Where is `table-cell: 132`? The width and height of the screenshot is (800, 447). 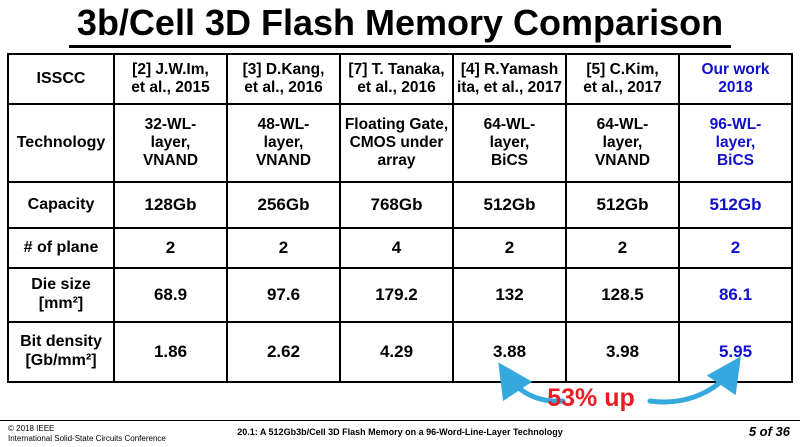 table-cell: 132 is located at coordinates (509, 295).